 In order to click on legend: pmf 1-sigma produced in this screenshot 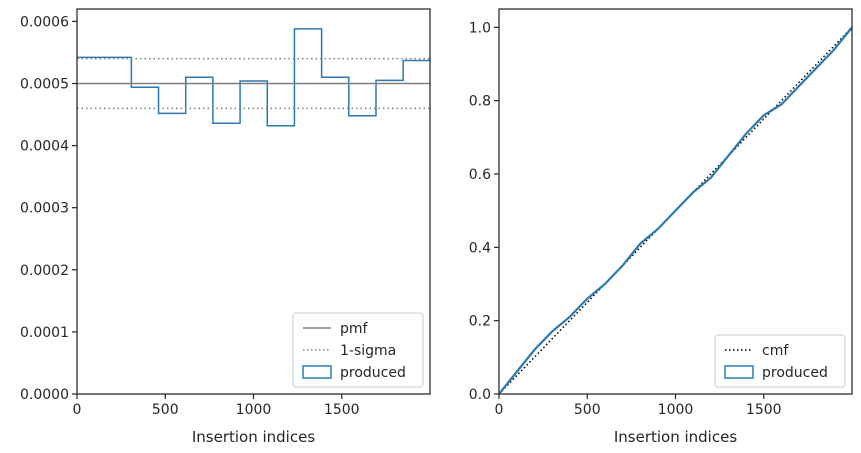, I will do `click(358, 350)`.